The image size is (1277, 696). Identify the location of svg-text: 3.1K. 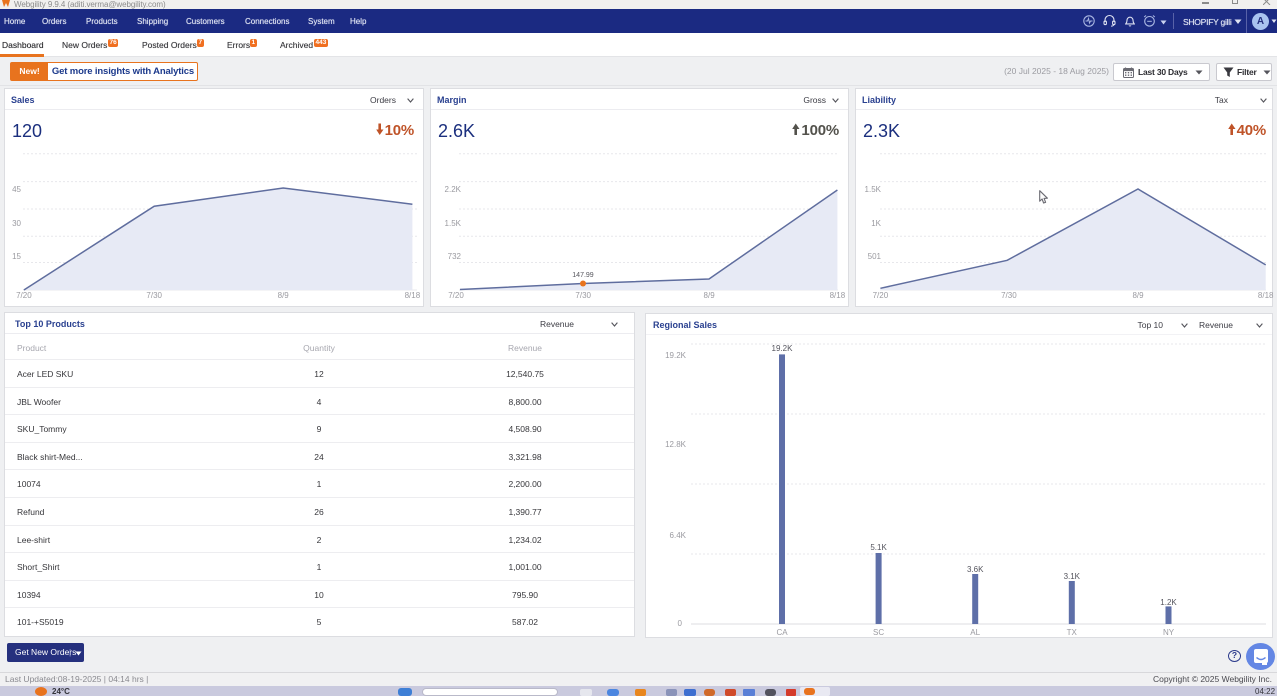
(1072, 576).